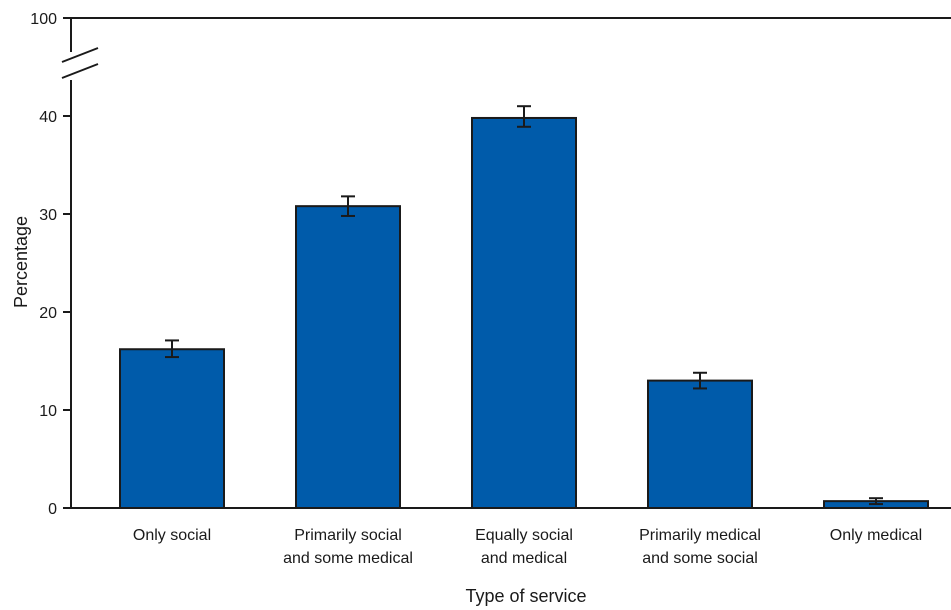  I want to click on category-label: Primarily social, so click(348, 535).